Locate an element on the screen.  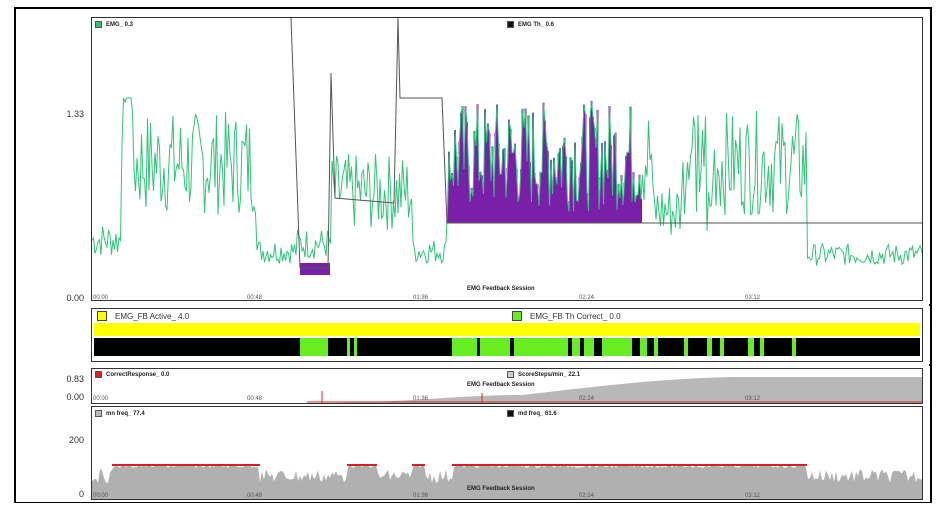
feedback-active-swatch-icon is located at coordinates (102, 316).